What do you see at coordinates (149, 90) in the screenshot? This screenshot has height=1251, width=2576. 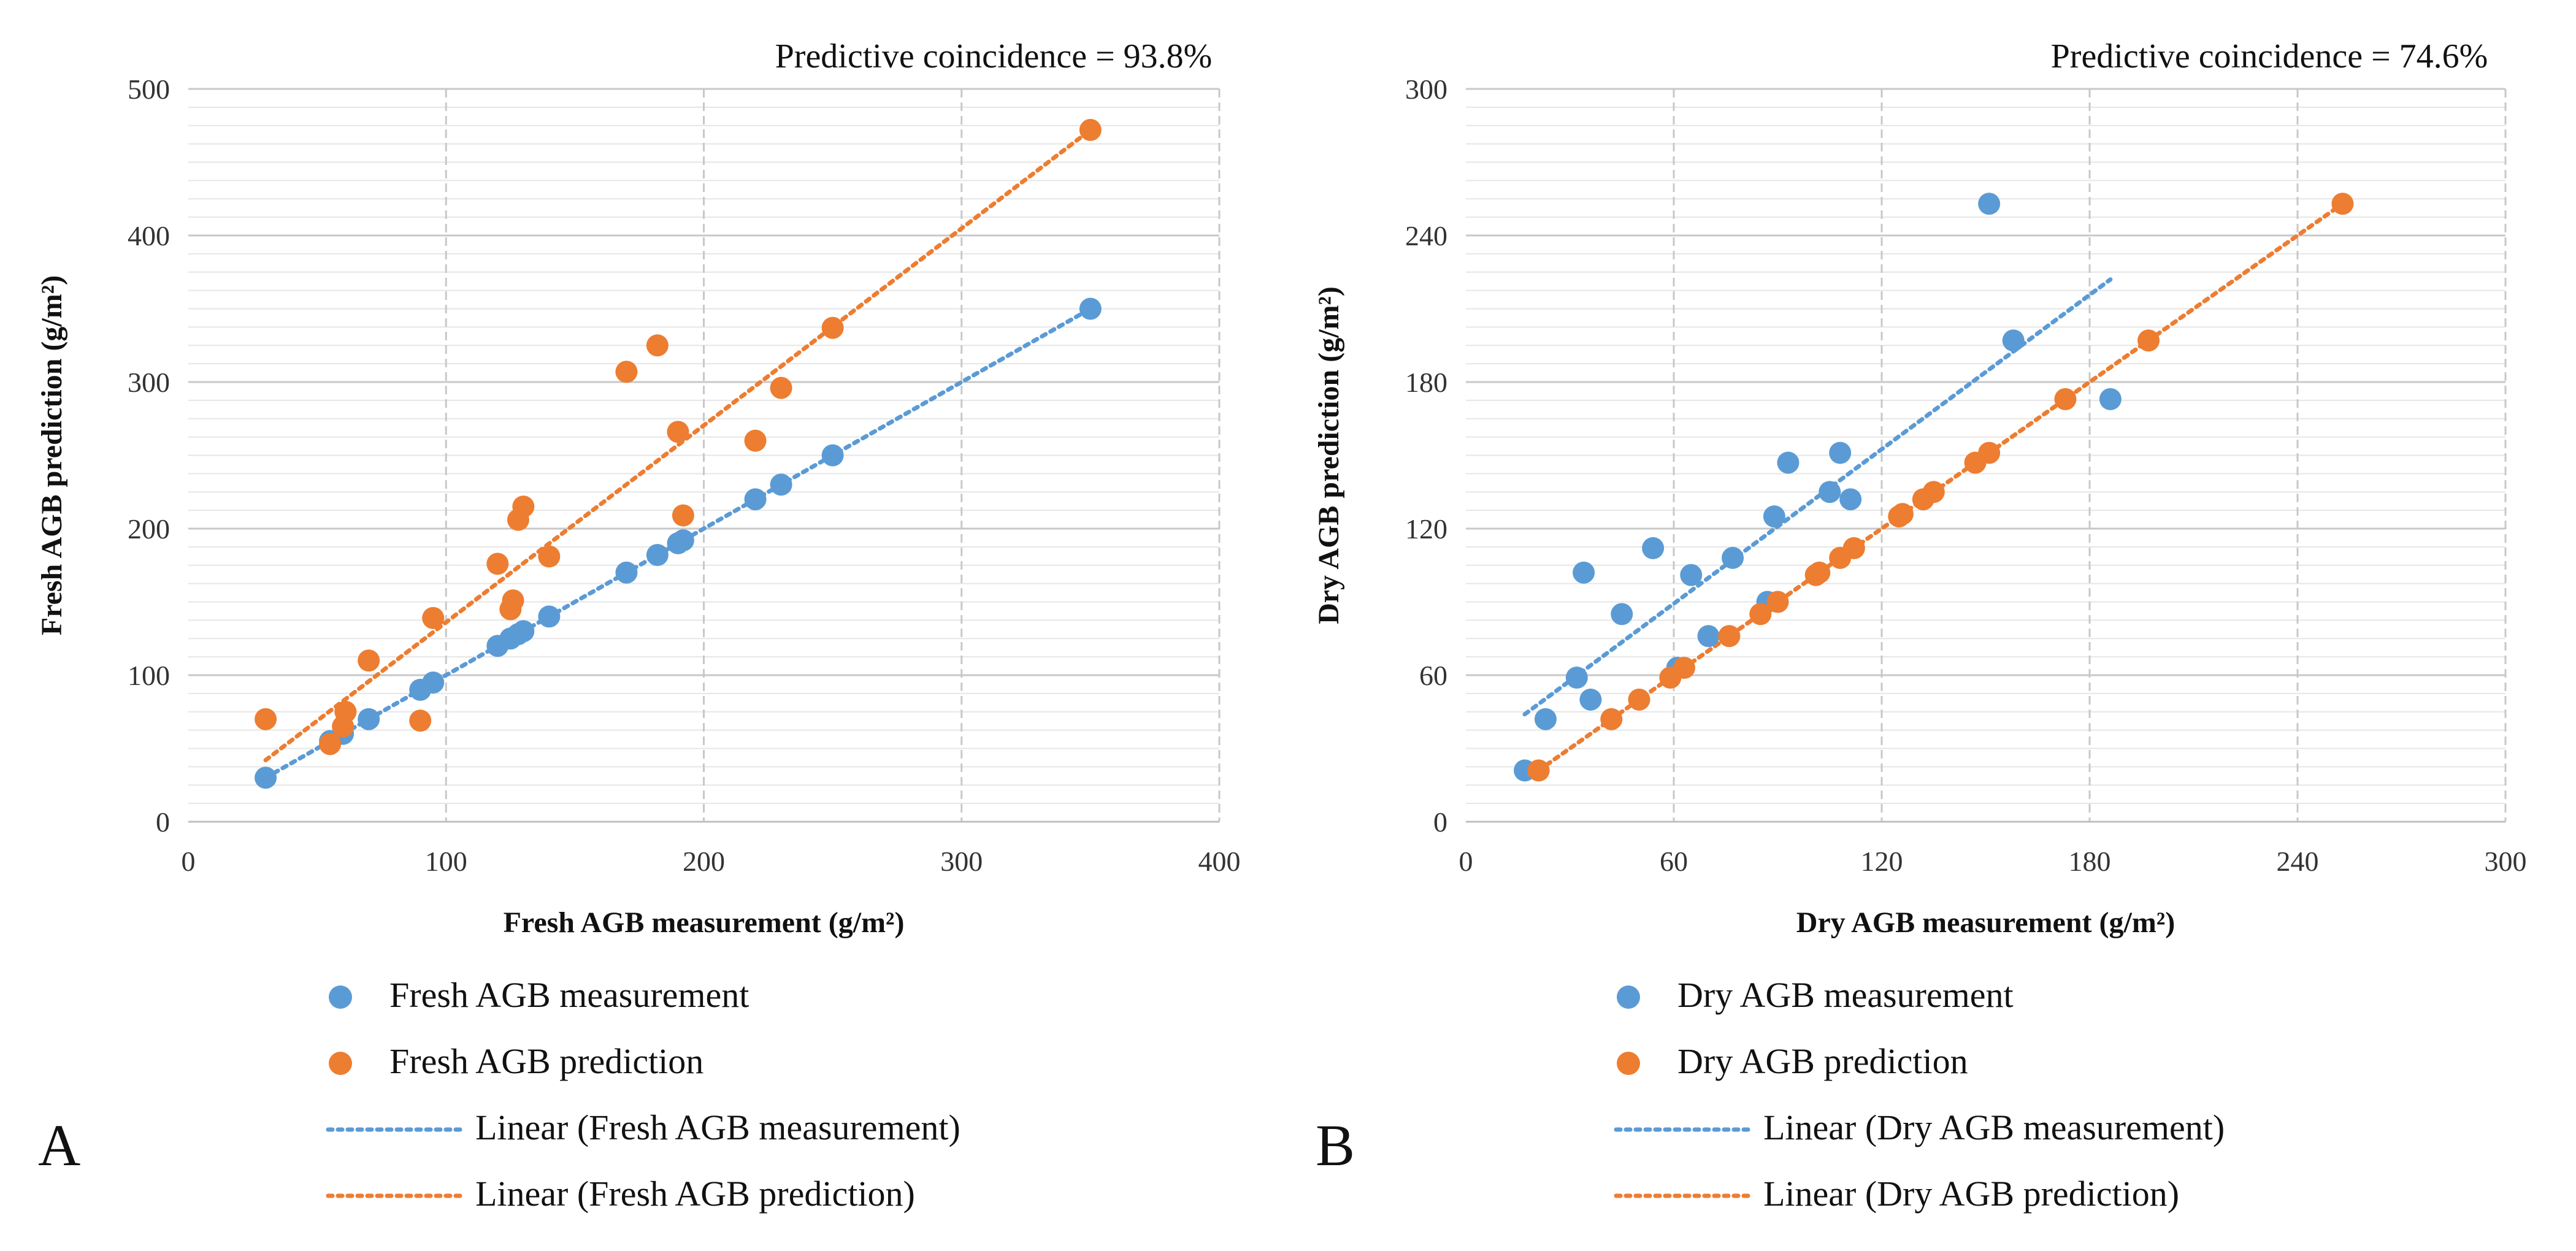 I see `y-tick-label: 500` at bounding box center [149, 90].